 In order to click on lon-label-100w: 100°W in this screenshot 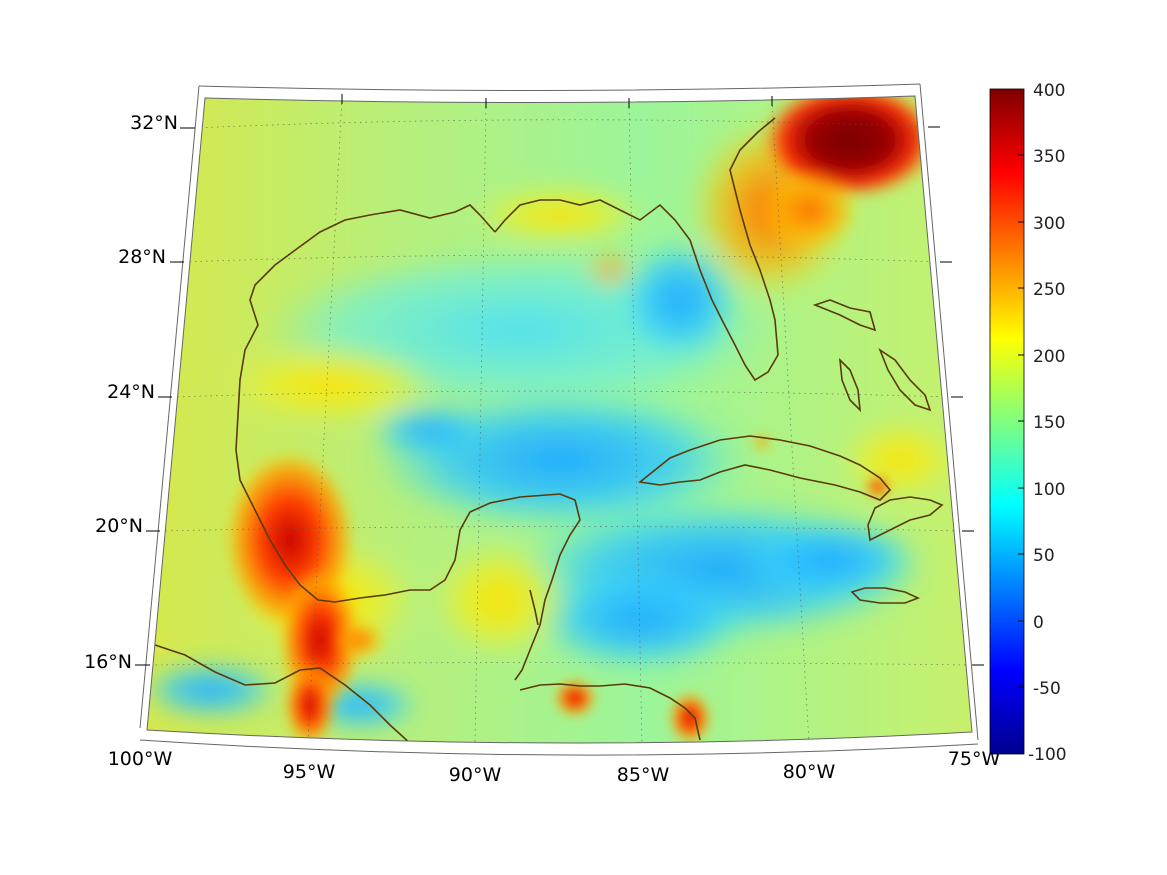, I will do `click(140, 759)`.